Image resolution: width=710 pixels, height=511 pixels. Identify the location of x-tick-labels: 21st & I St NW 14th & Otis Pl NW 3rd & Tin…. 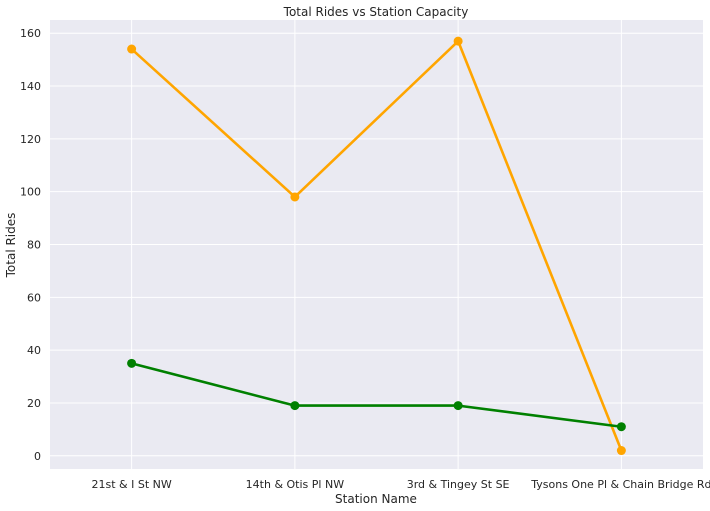
(401, 484).